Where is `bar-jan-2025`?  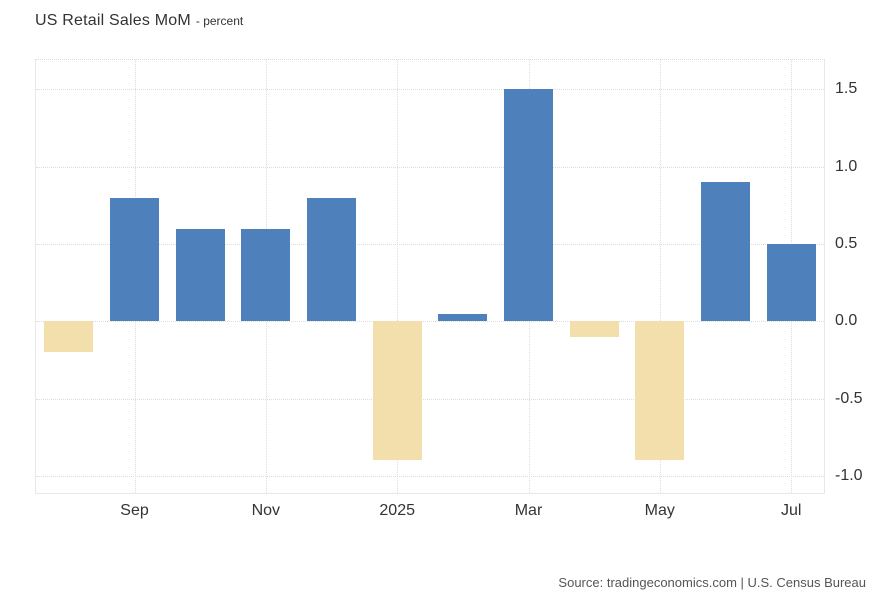 bar-jan-2025 is located at coordinates (397, 391).